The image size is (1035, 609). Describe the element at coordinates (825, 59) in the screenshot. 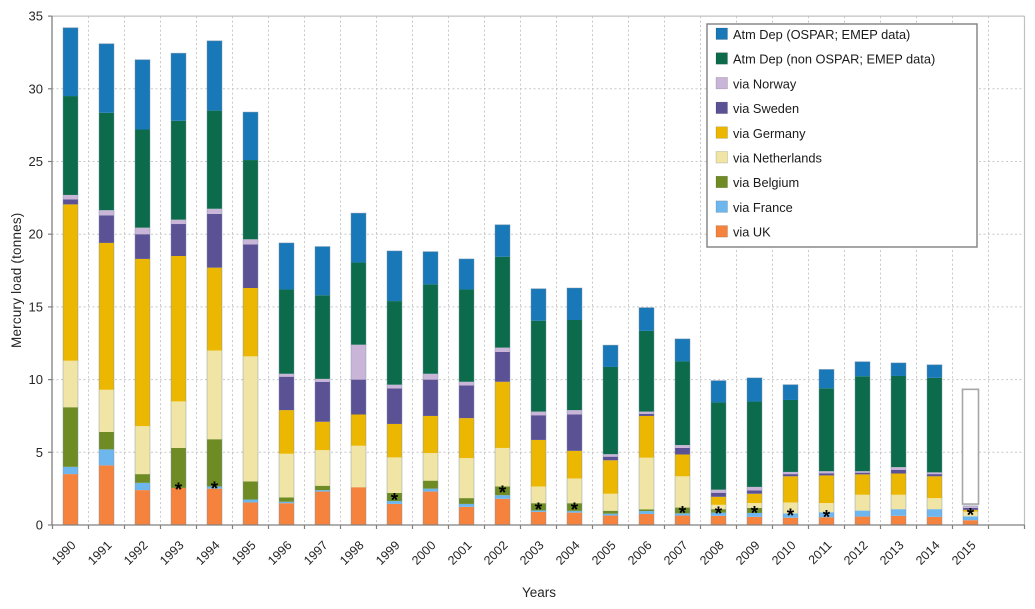

I see `legend-item: Atm Dep (non OSPAR; EMEP data)` at that location.